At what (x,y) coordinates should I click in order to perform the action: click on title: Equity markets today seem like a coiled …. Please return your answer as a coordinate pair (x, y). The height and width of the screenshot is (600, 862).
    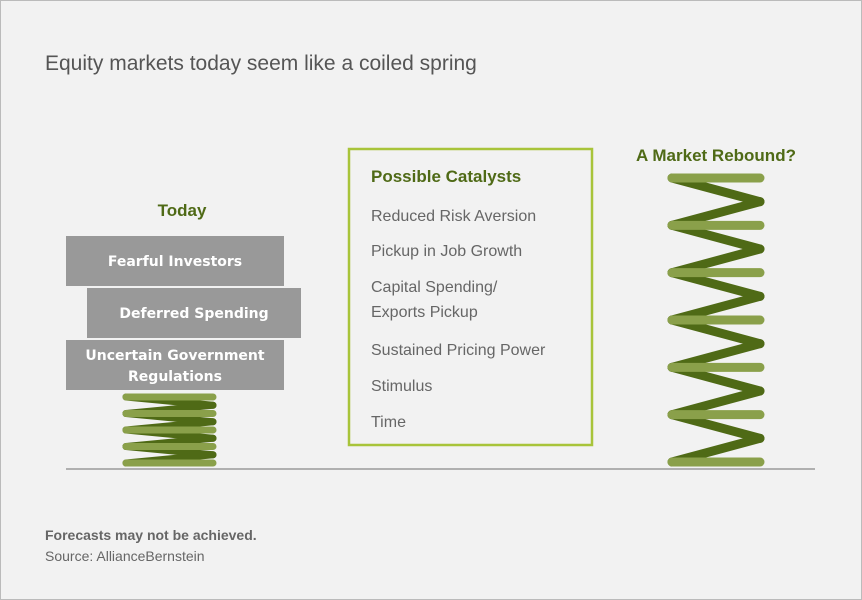
    Looking at the image, I should click on (261, 63).